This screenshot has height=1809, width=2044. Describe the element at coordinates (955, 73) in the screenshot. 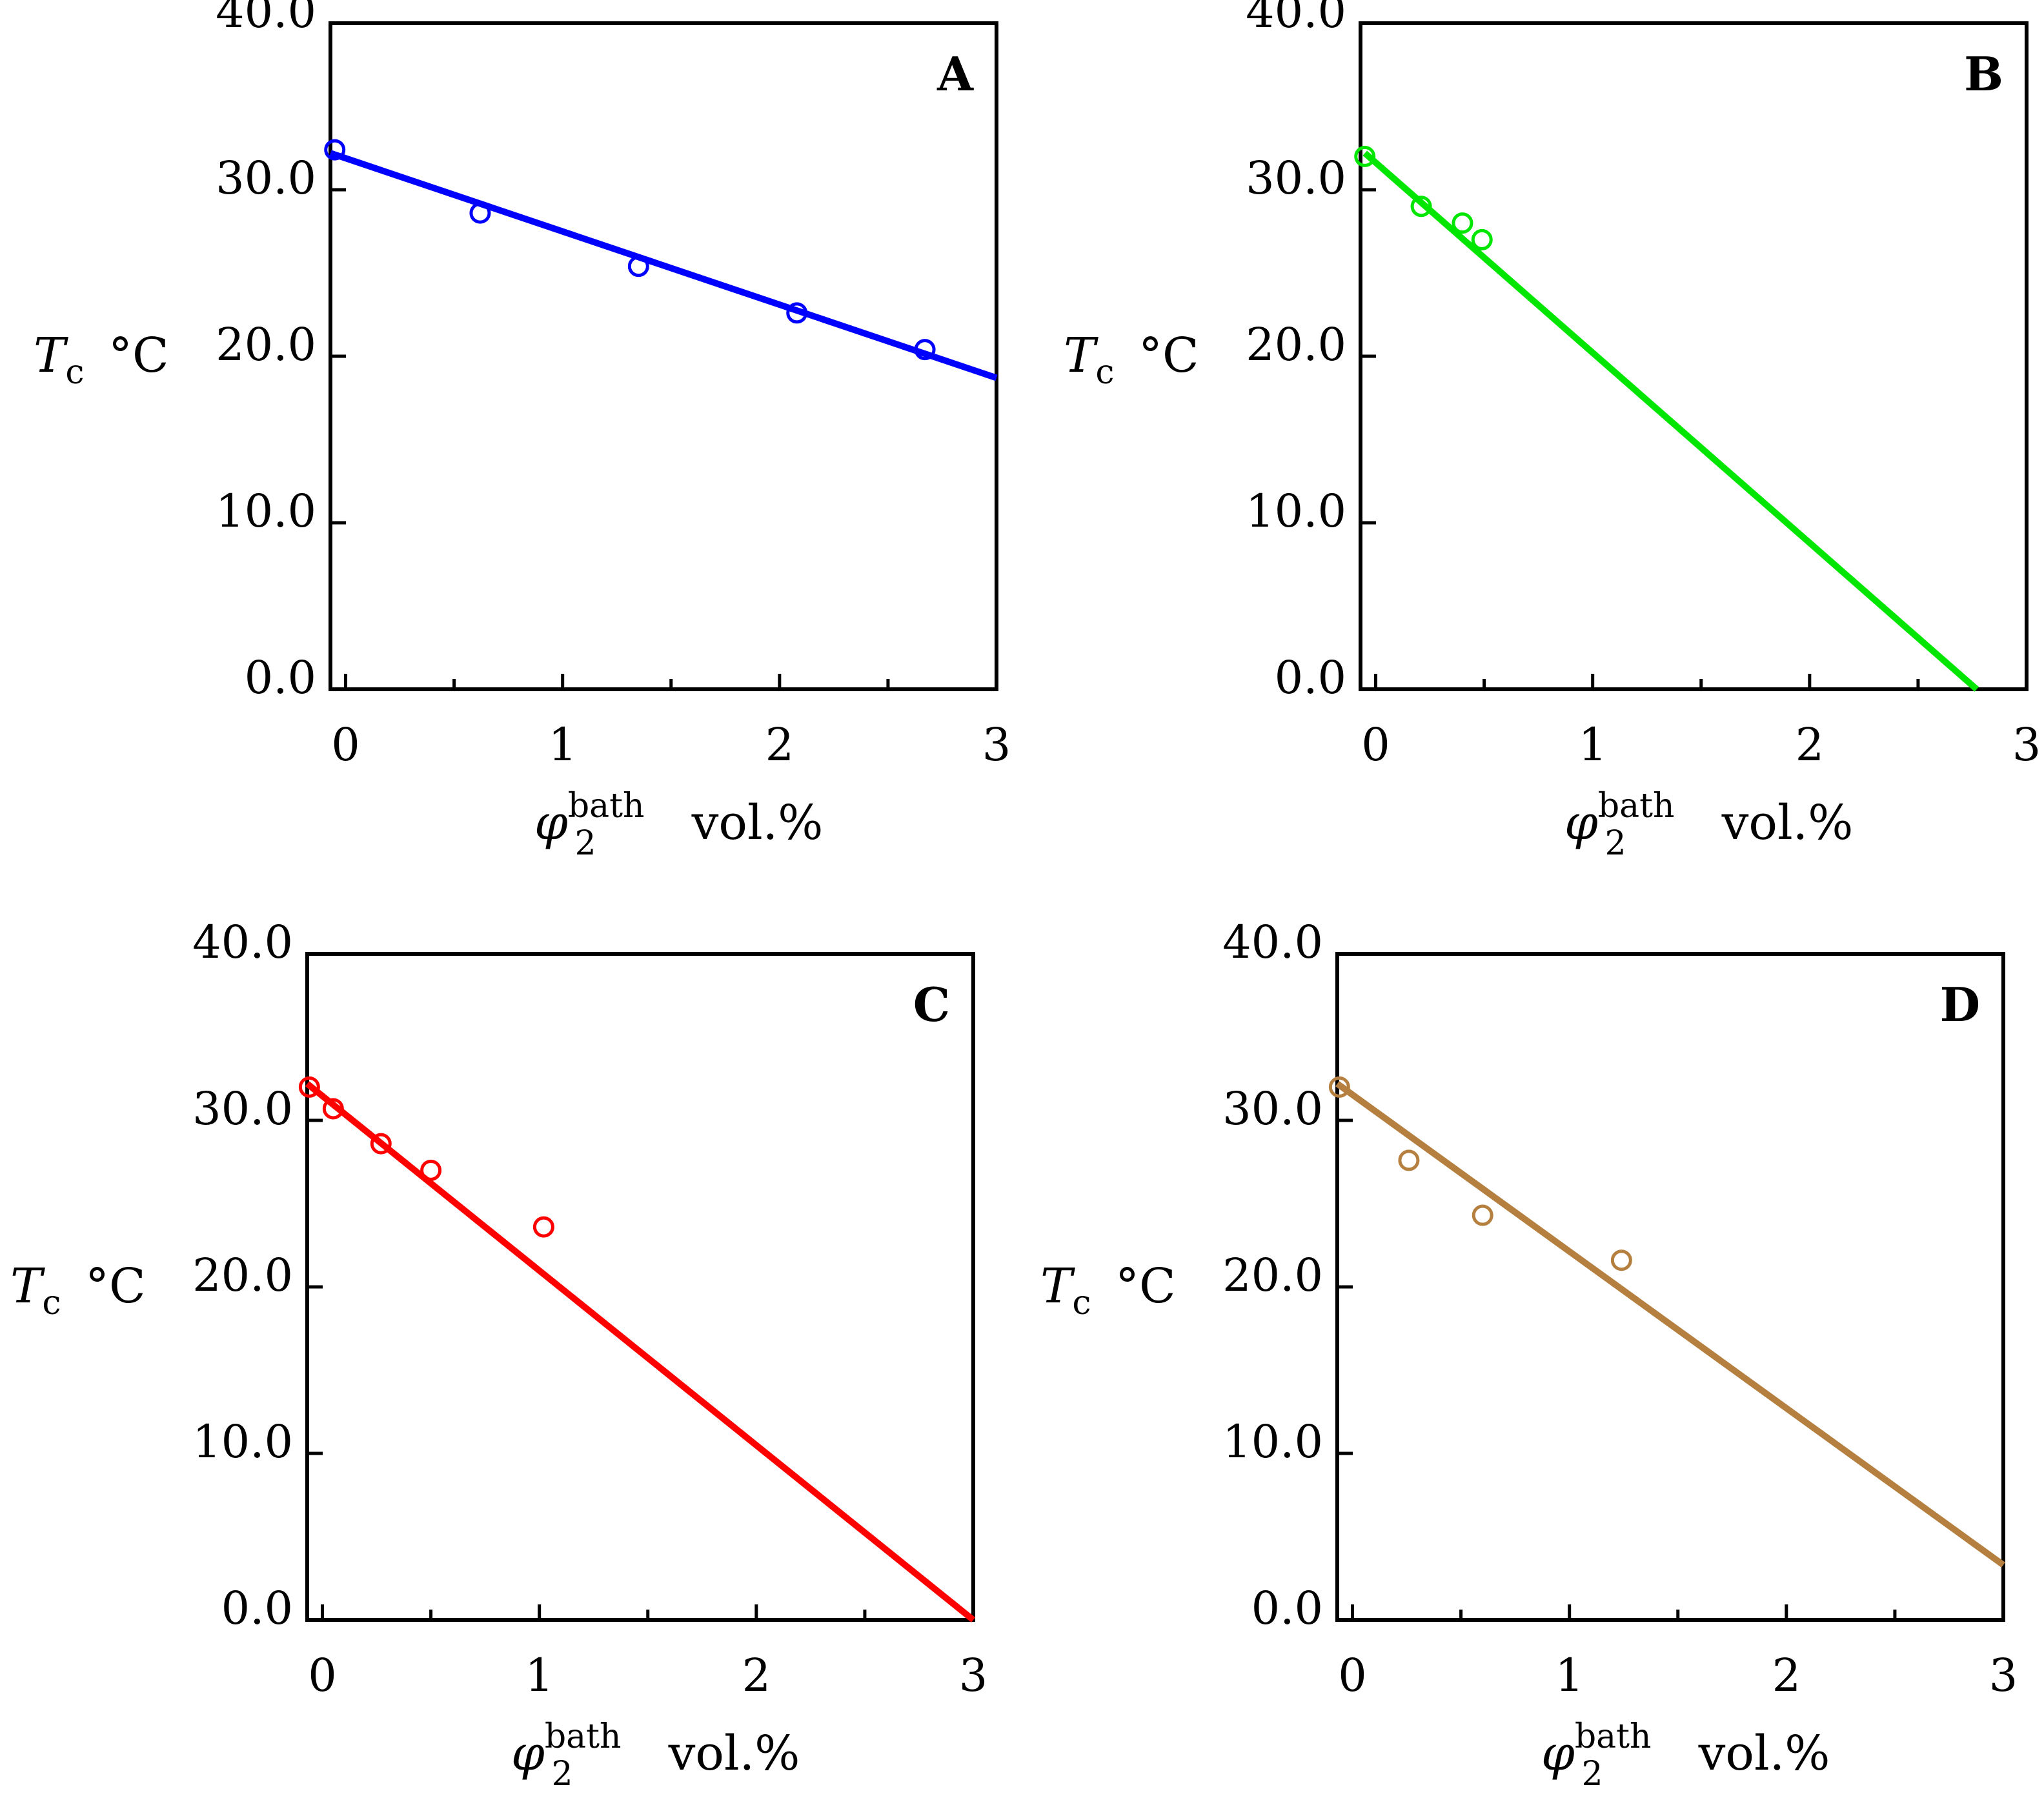

I see `panel-letter: A` at that location.